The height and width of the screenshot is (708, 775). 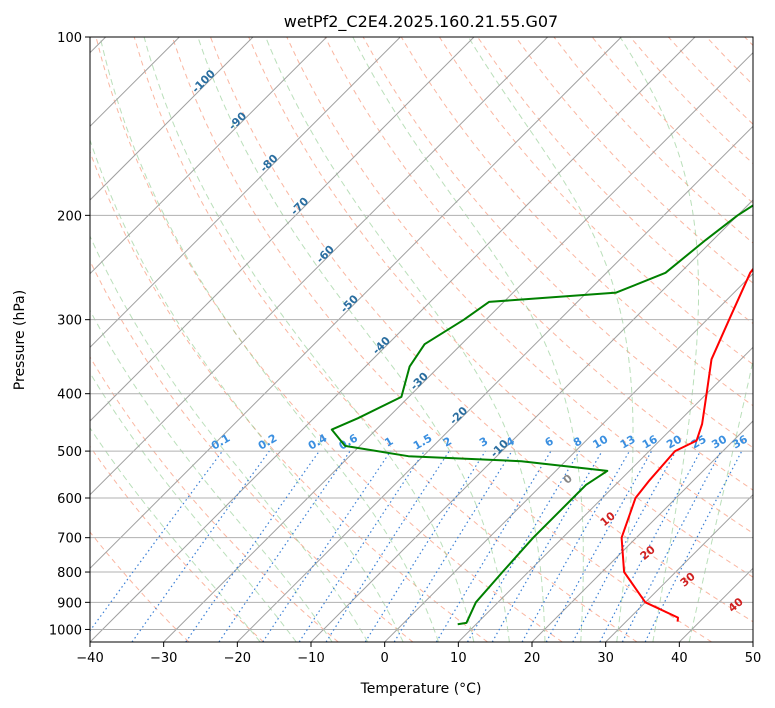 What do you see at coordinates (69, 603) in the screenshot?
I see `y-tick-label: 900` at bounding box center [69, 603].